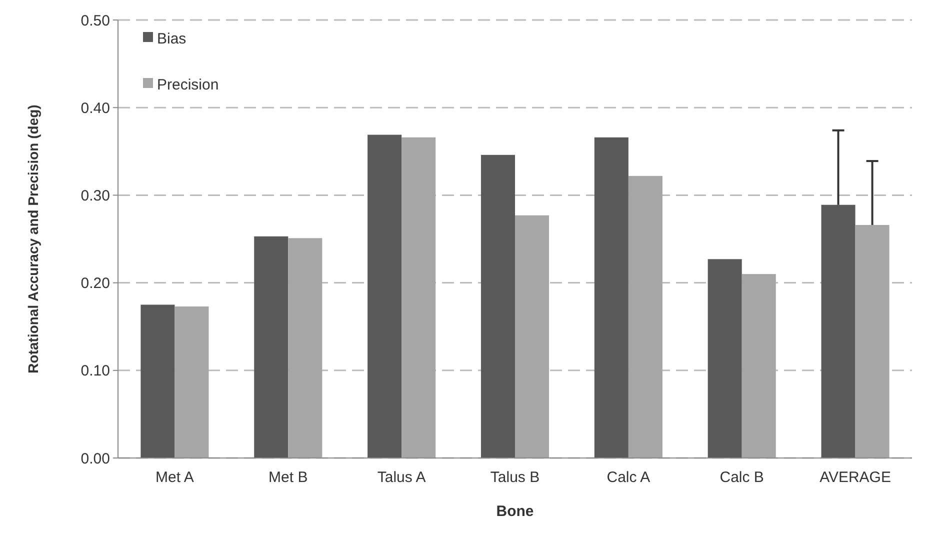  Describe the element at coordinates (95, 195) in the screenshot. I see `y-tick-label: 0.30` at that location.